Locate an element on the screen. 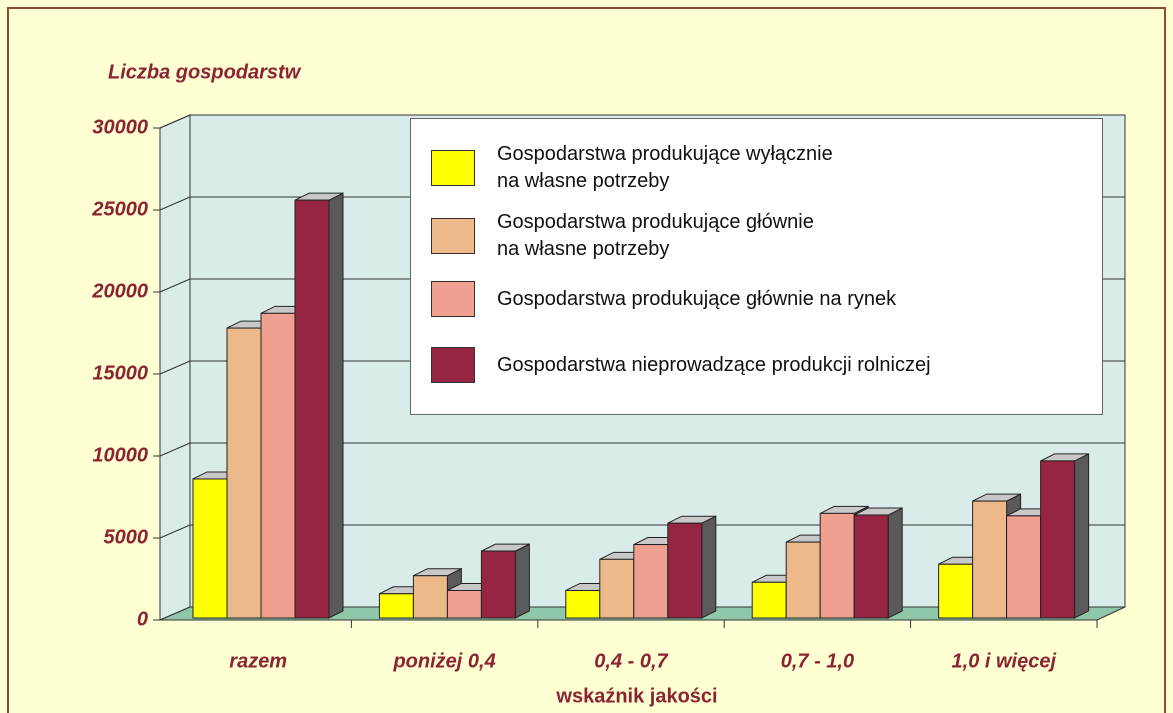 This screenshot has width=1173, height=713. y-axis-title: Liczba gospodarstw is located at coordinates (205, 72).